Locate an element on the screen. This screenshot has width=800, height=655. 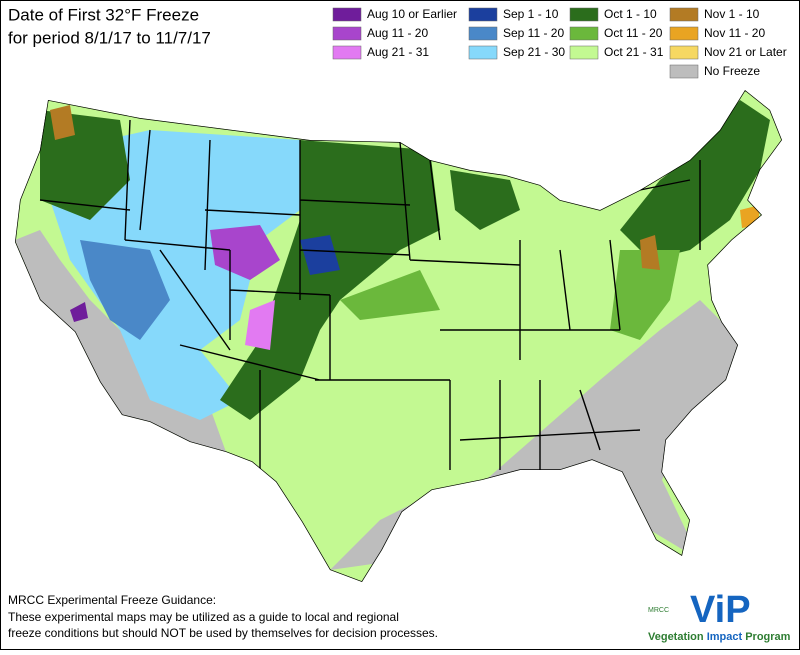
logo-word: Impact is located at coordinates (725, 637).